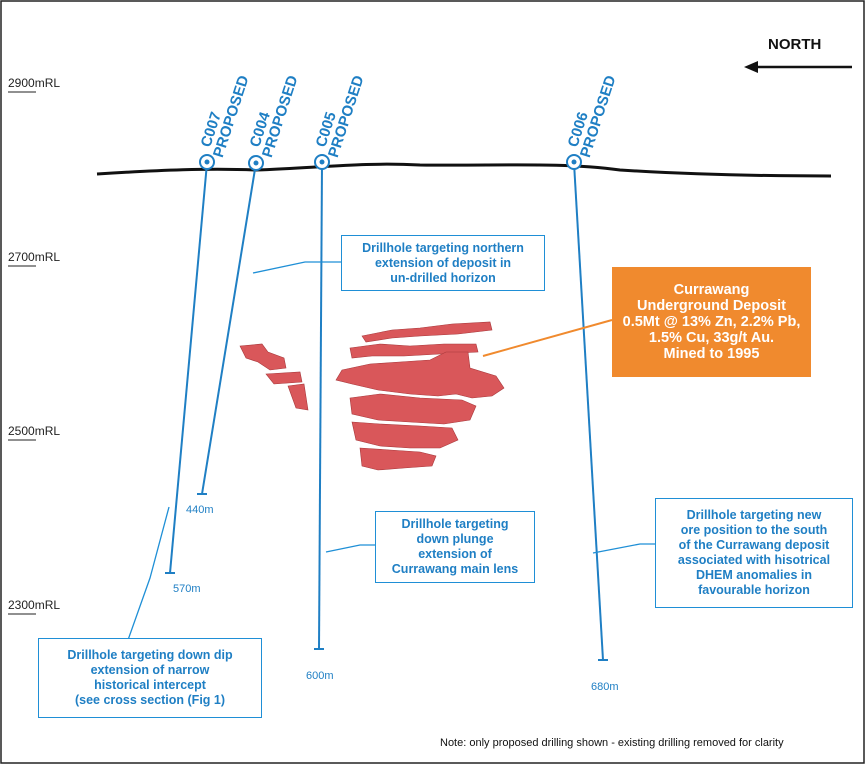  I want to click on drillhole-C004-trace, so click(227, 328).